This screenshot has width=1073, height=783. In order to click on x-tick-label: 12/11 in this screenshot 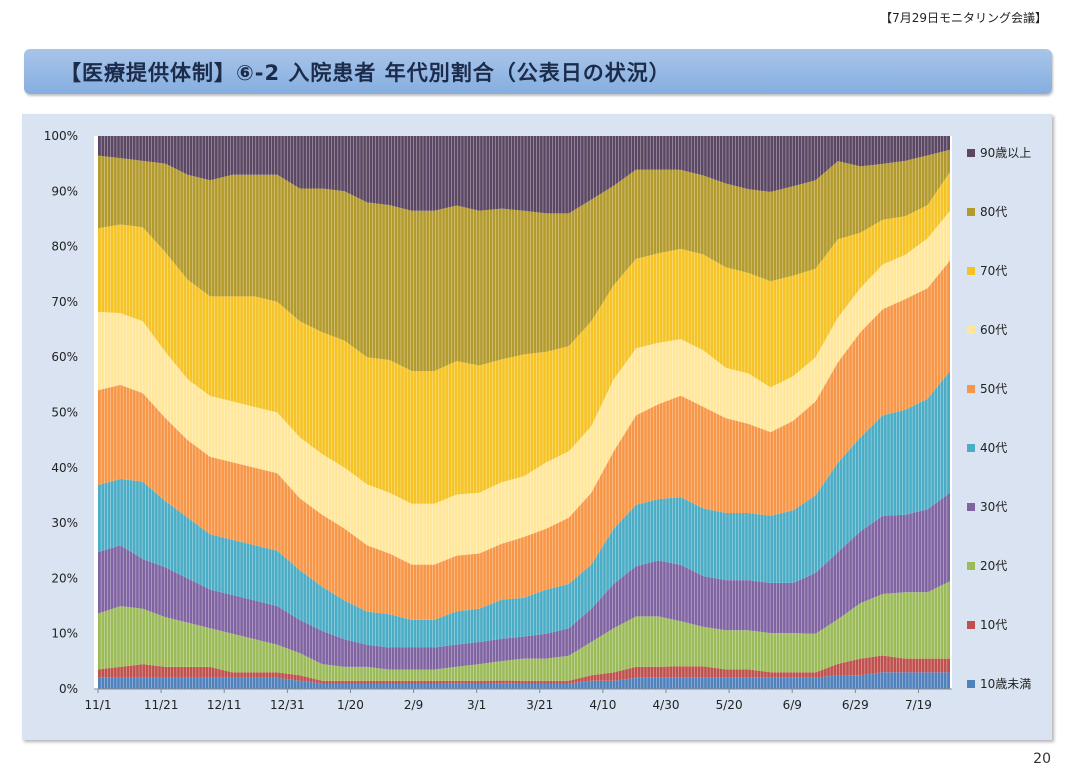, I will do `click(224, 705)`.